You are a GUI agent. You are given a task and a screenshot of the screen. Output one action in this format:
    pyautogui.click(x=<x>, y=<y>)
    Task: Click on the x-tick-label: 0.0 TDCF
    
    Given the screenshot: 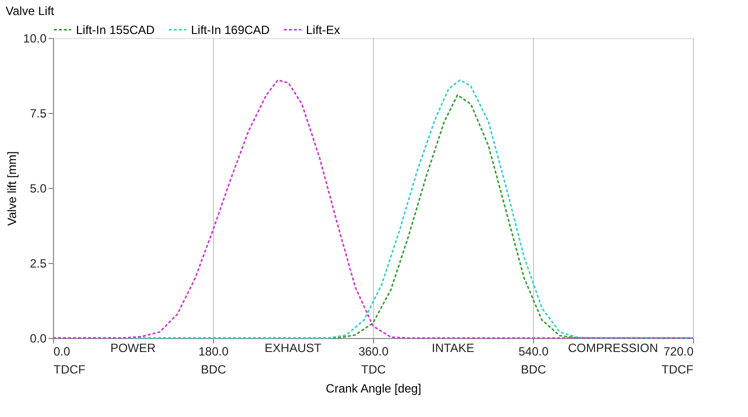 What is the action you would take?
    pyautogui.click(x=70, y=360)
    